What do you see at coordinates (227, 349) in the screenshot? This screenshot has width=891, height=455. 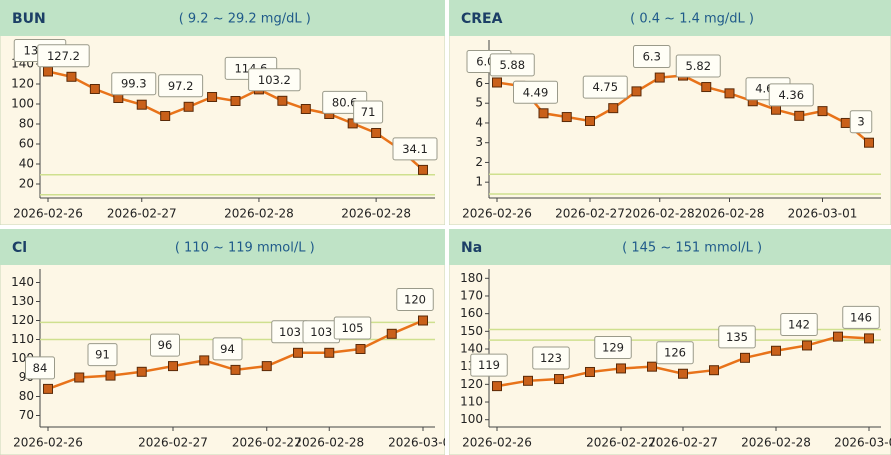 I see `value-label: 94` at bounding box center [227, 349].